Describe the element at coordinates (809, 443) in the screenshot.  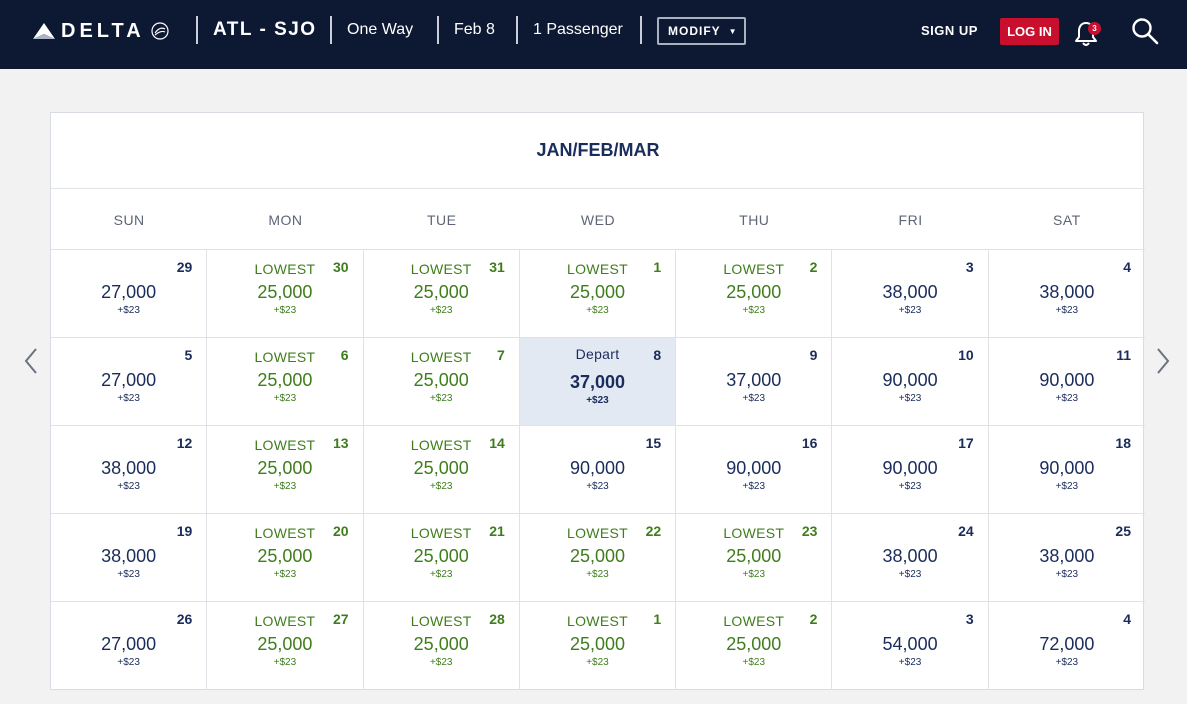
I see `day-number: 16` at that location.